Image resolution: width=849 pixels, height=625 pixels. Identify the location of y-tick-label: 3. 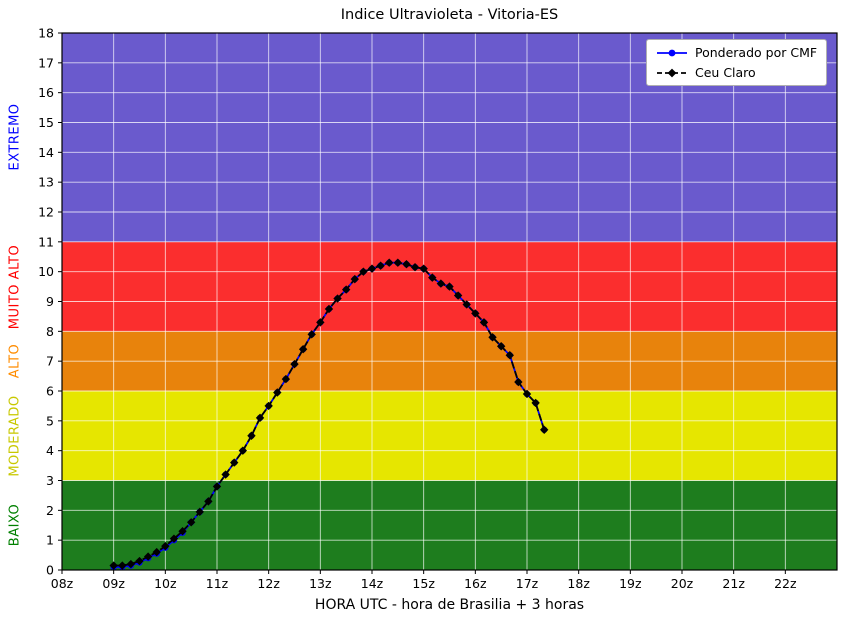
(50, 480).